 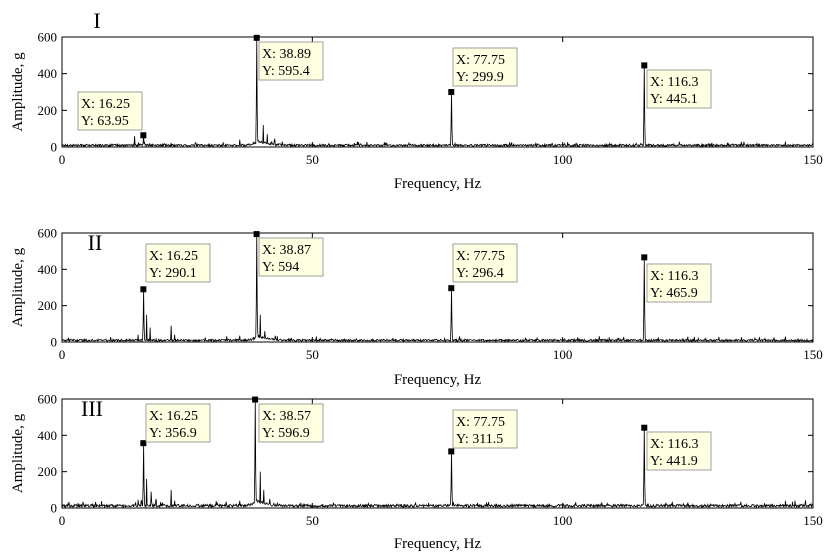 What do you see at coordinates (286, 433) in the screenshot?
I see `datatip-y: Y: 596.9` at bounding box center [286, 433].